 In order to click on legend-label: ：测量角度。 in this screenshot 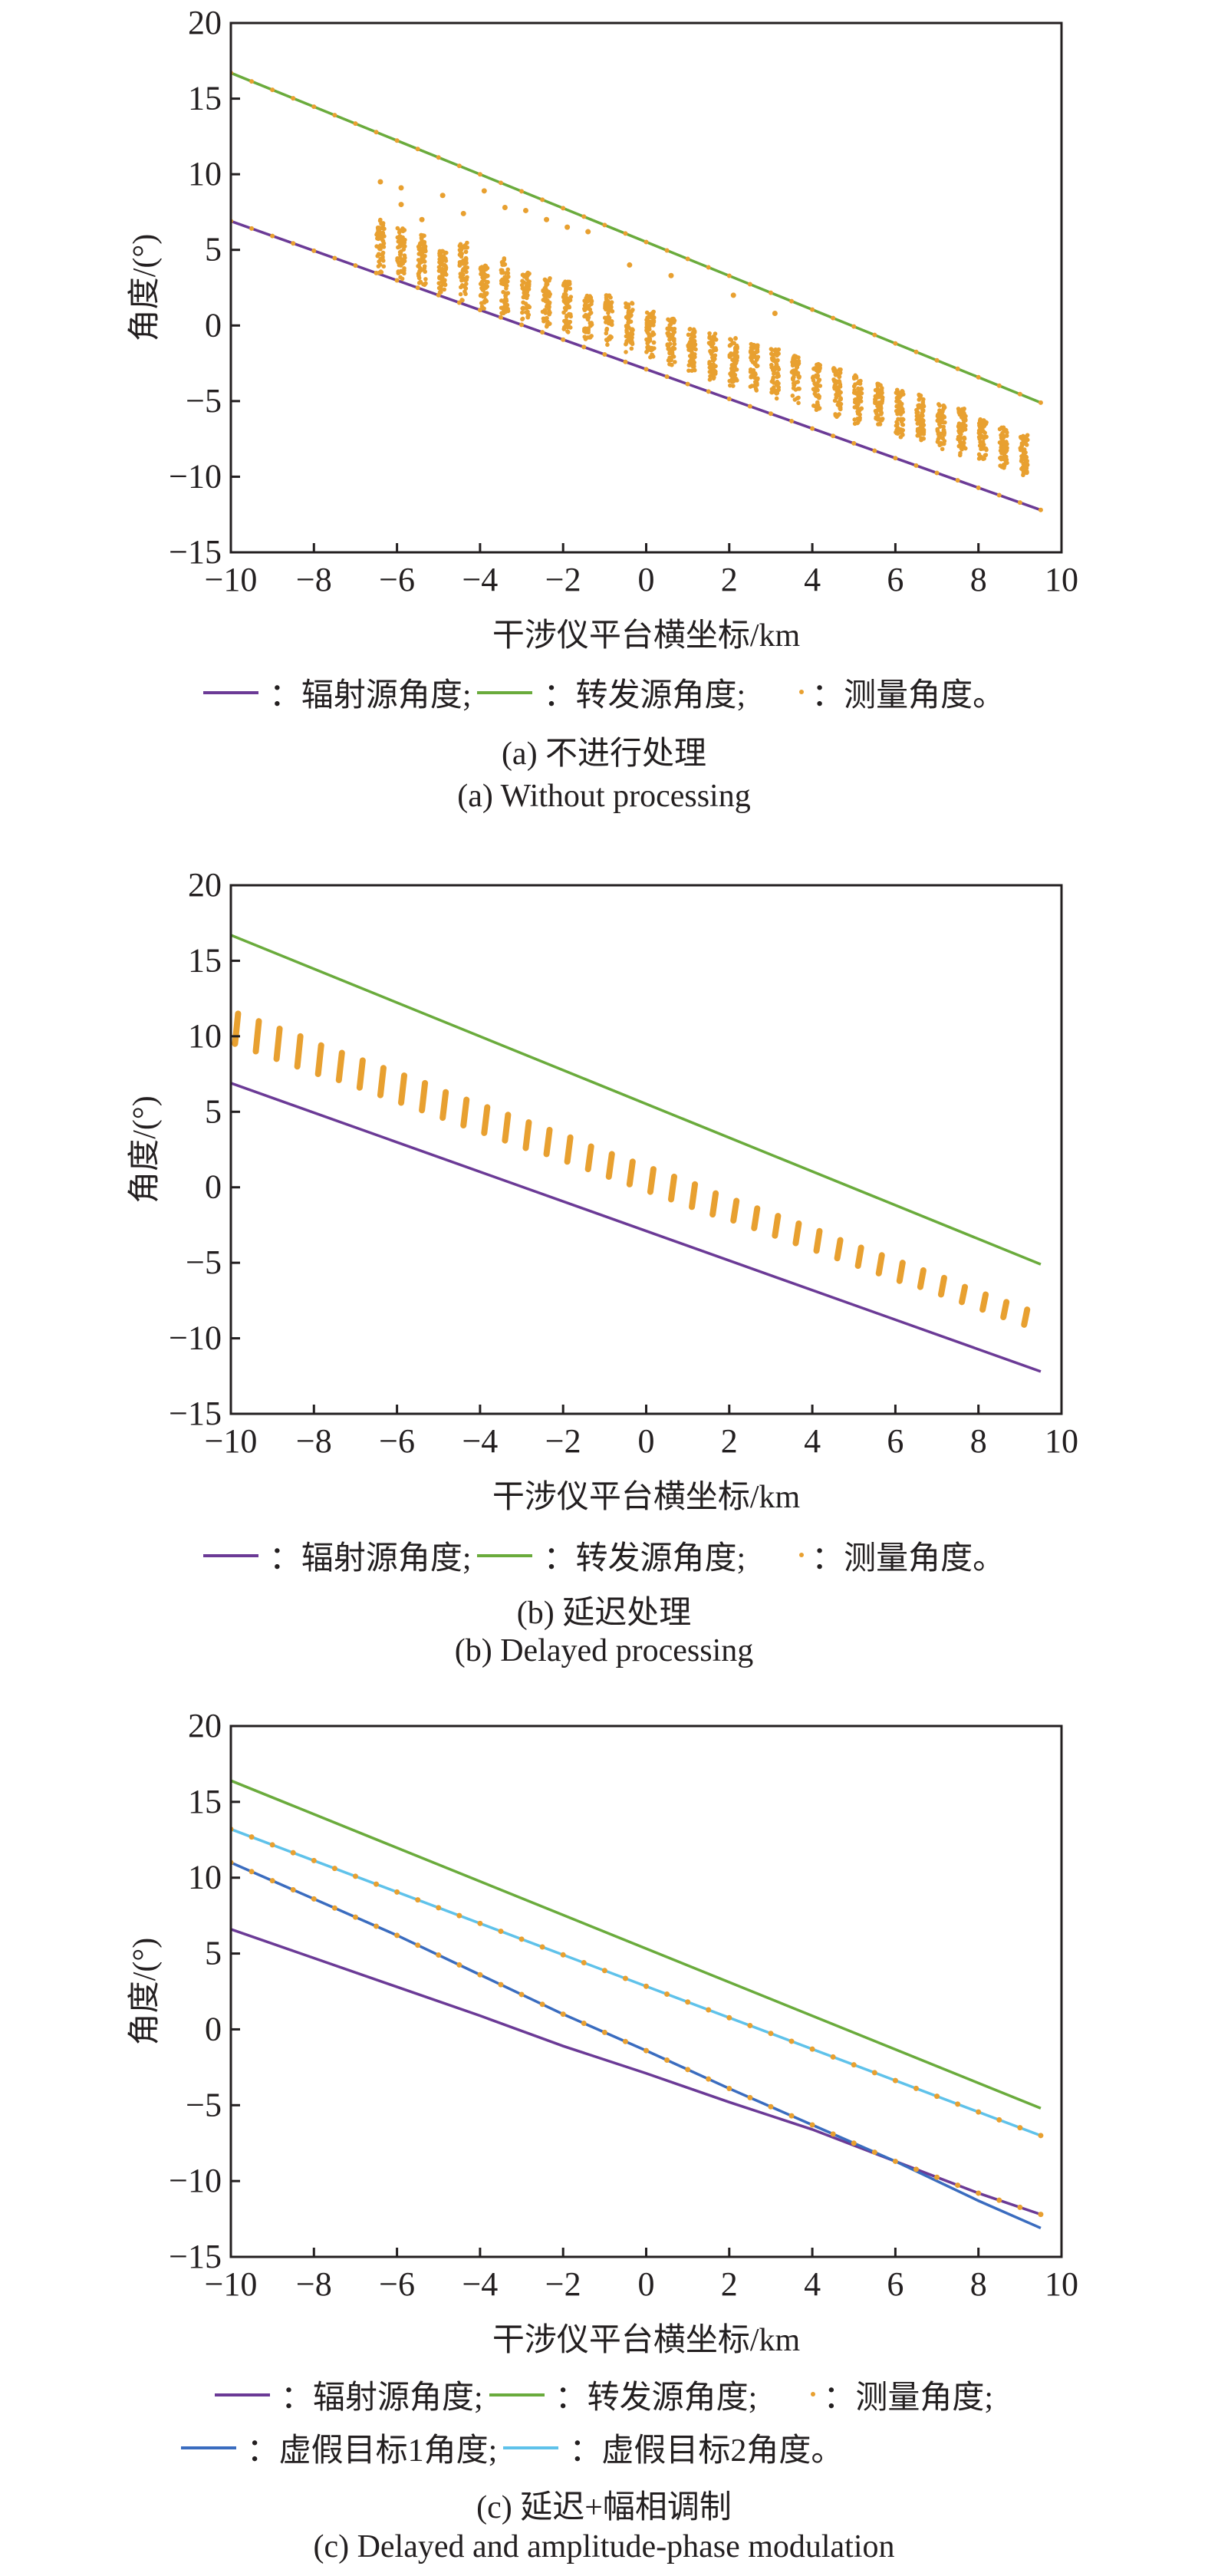, I will do `click(908, 695)`.